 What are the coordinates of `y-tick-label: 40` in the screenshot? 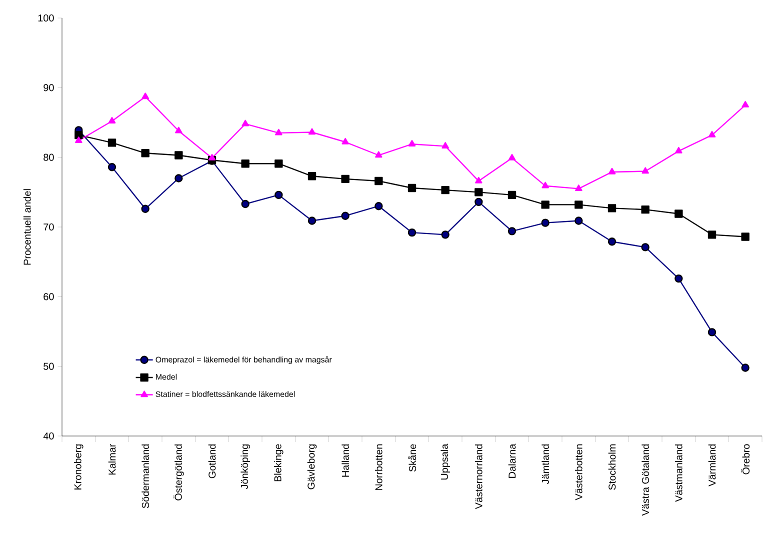 It's located at (48, 436).